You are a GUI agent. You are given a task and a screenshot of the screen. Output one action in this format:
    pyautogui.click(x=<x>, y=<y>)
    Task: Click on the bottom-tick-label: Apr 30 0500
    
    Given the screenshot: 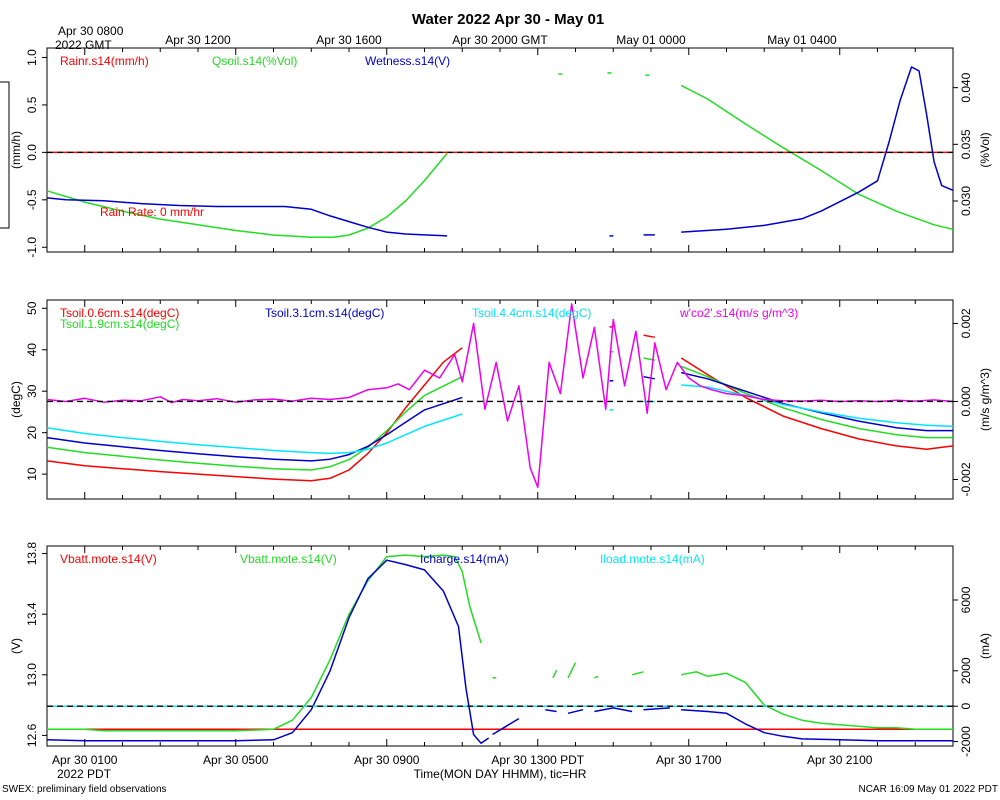 What is the action you would take?
    pyautogui.click(x=236, y=760)
    